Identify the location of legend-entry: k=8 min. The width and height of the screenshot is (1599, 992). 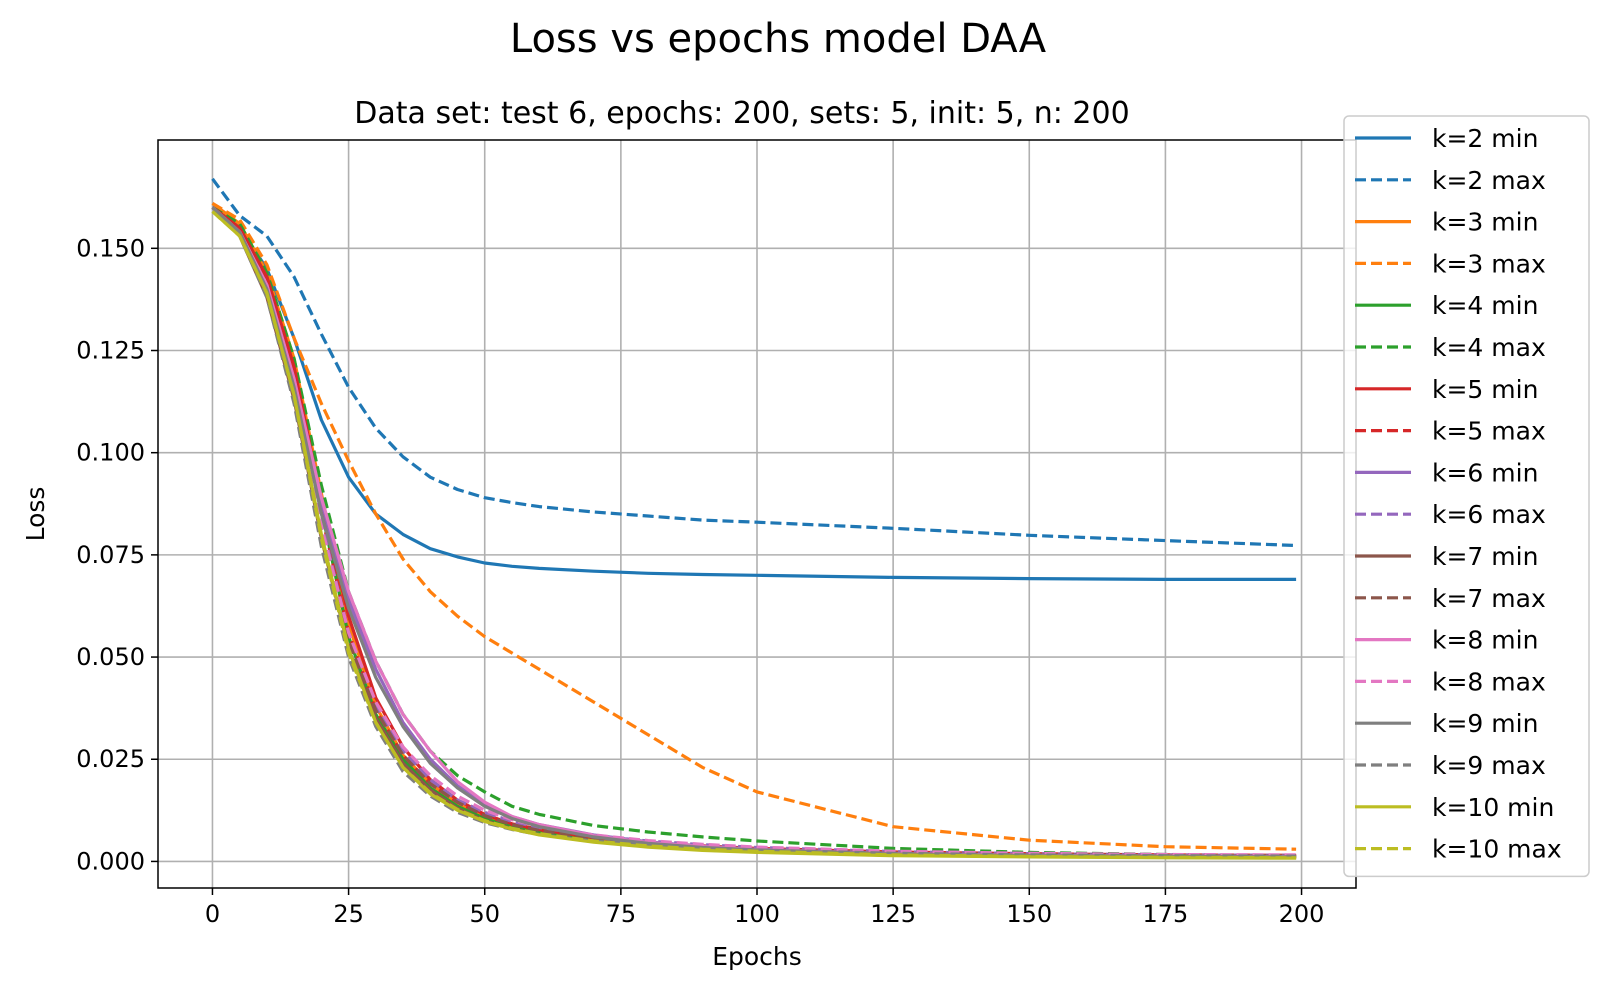
(1485, 640).